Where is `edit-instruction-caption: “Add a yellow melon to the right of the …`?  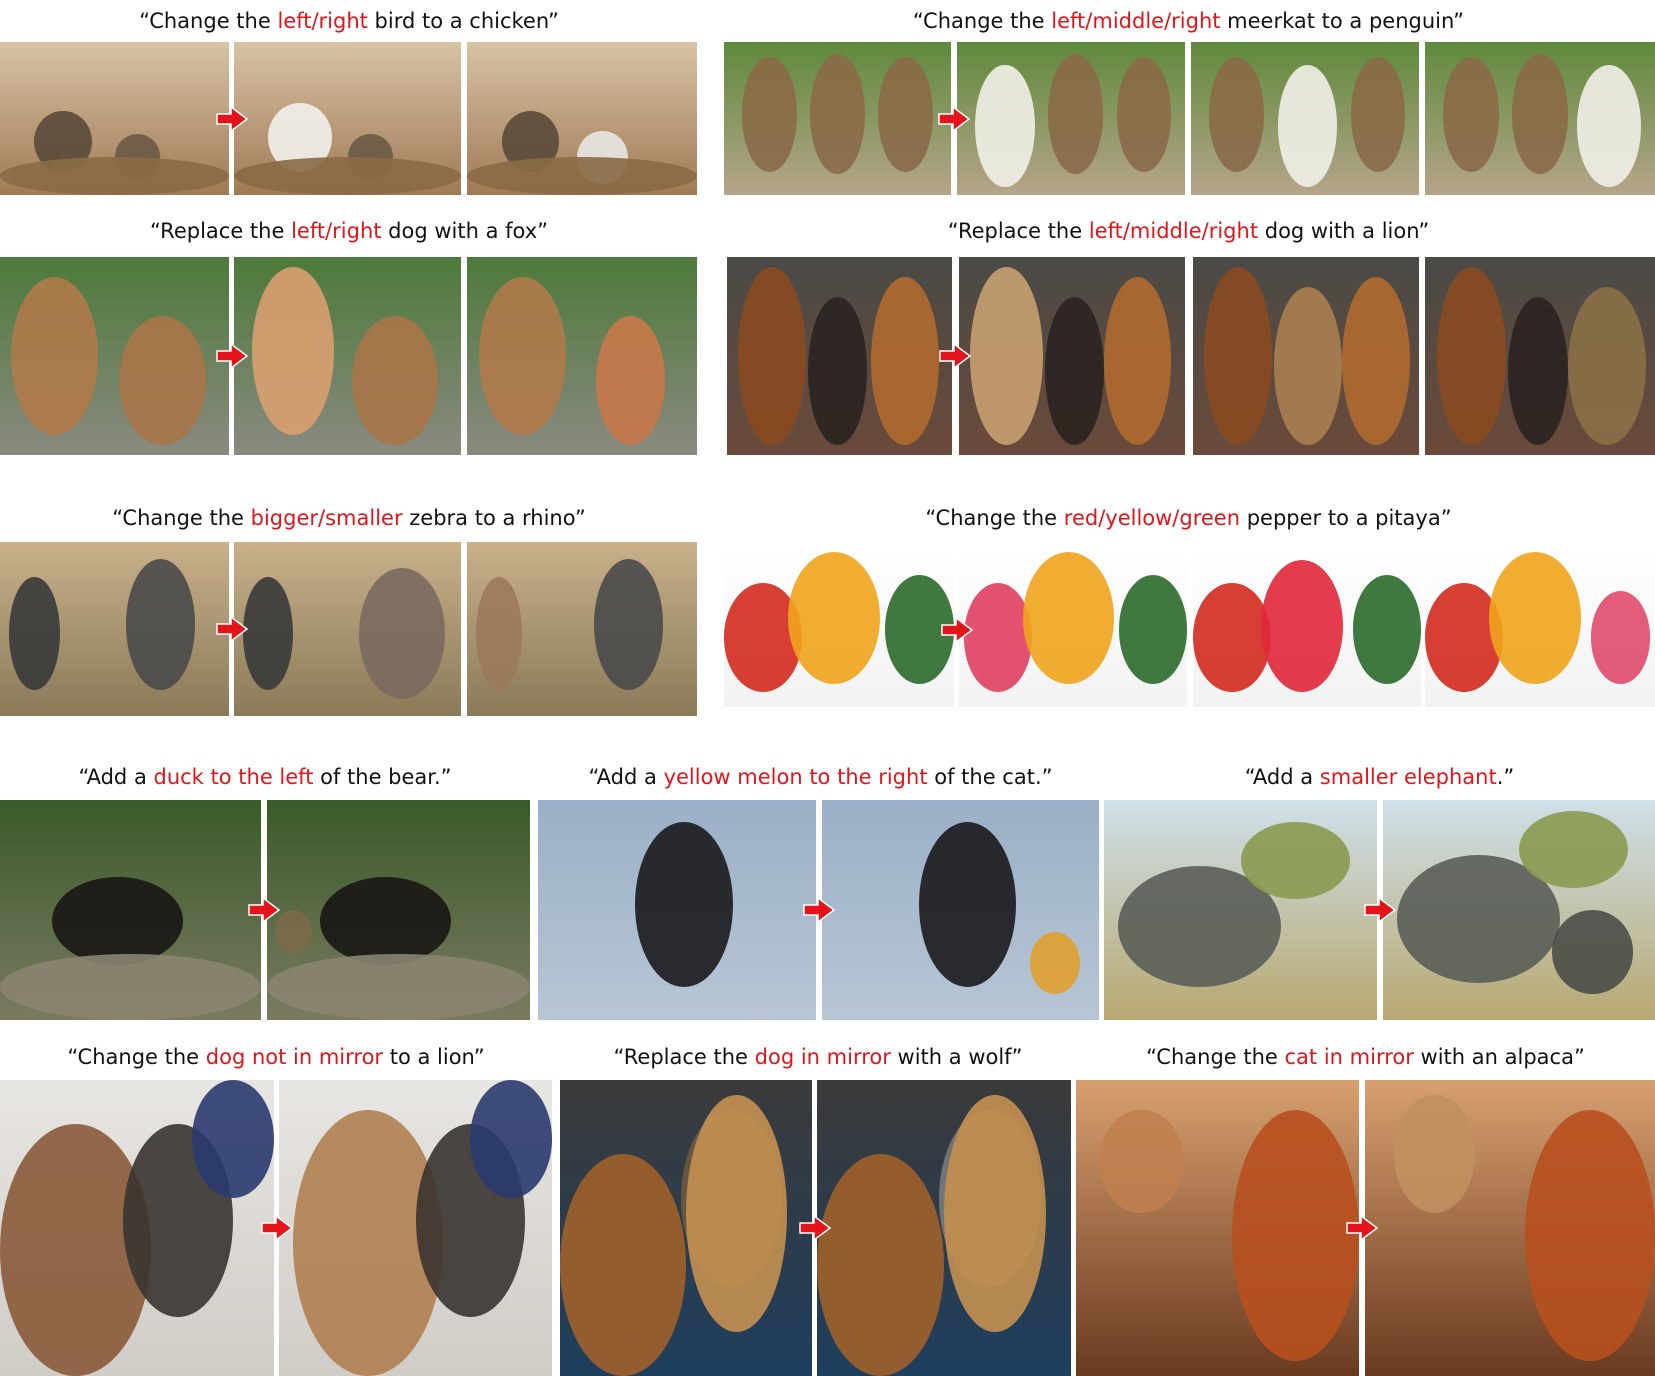
edit-instruction-caption: “Add a yellow melon to the right of the … is located at coordinates (820, 777).